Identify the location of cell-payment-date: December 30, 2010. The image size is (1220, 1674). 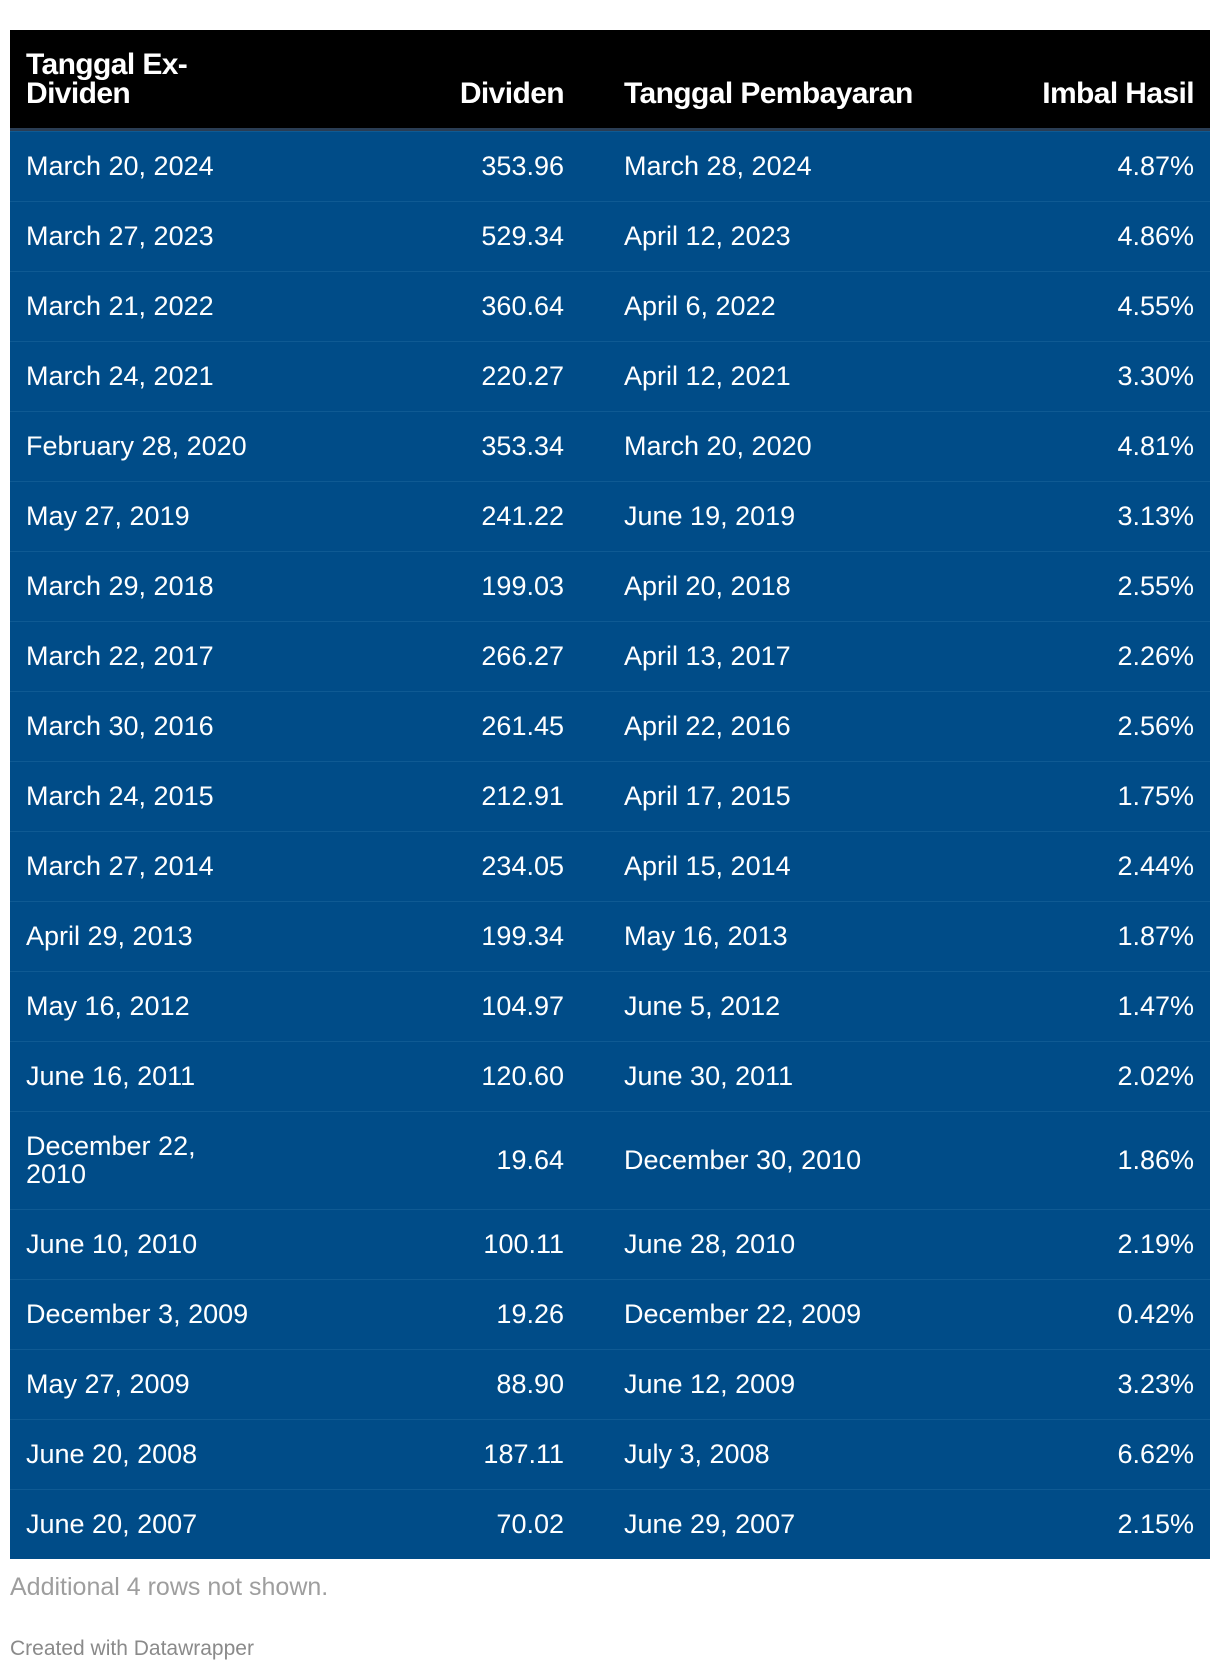
(780, 1160).